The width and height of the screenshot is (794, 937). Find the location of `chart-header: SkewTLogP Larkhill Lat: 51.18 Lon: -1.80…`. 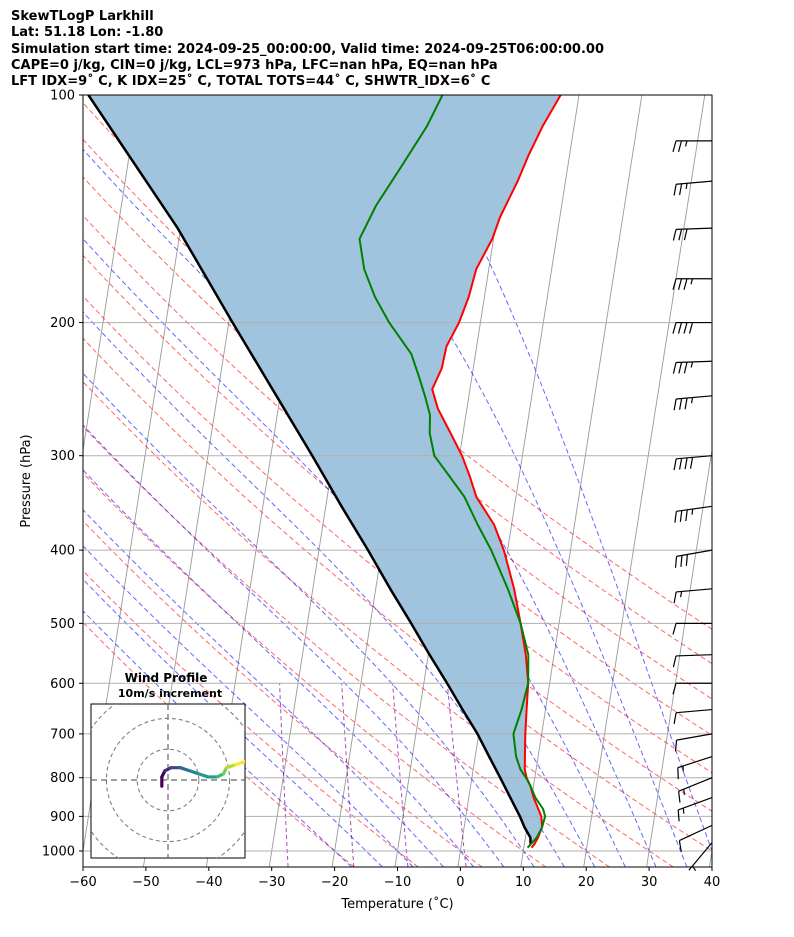

chart-header: SkewTLogP Larkhill Lat: 51.18 Lon: -1.80… is located at coordinates (307, 49).